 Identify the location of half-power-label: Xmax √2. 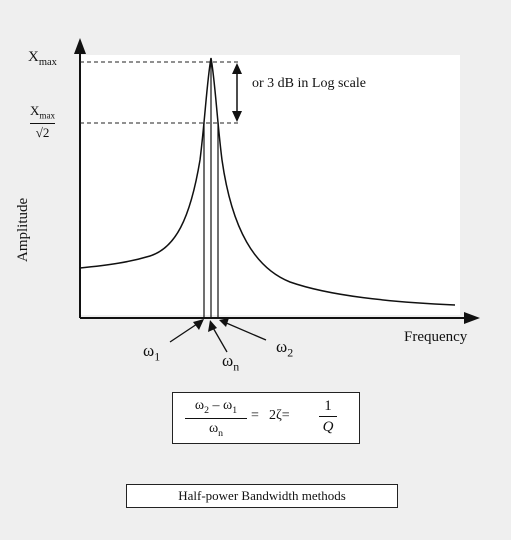
(43, 121).